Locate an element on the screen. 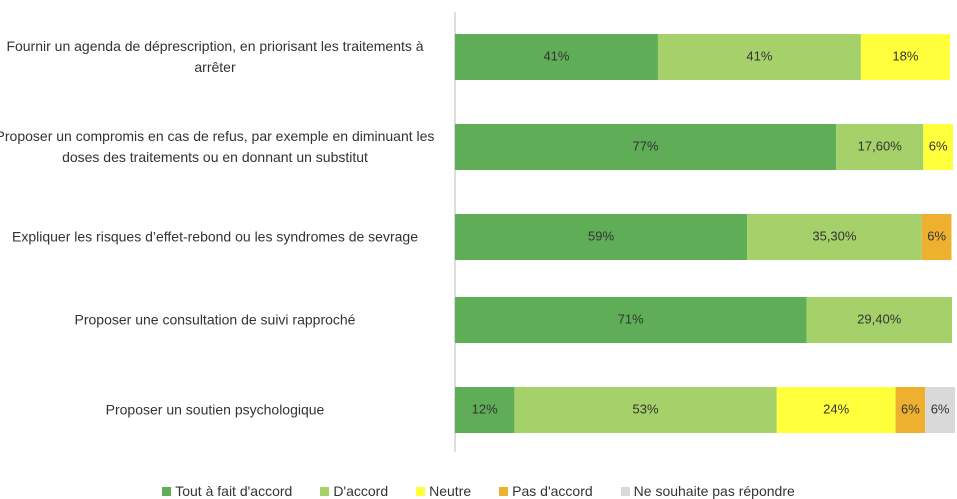  category-label: Proposer un soutien psychologique is located at coordinates (215, 409).